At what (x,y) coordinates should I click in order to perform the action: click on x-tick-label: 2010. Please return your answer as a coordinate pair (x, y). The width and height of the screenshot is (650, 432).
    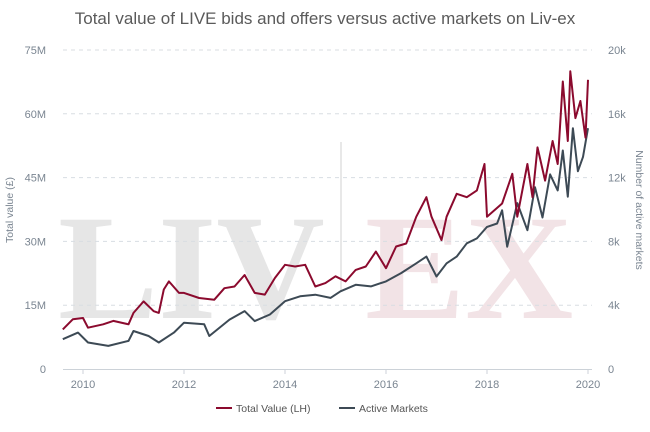
    Looking at the image, I should click on (83, 385).